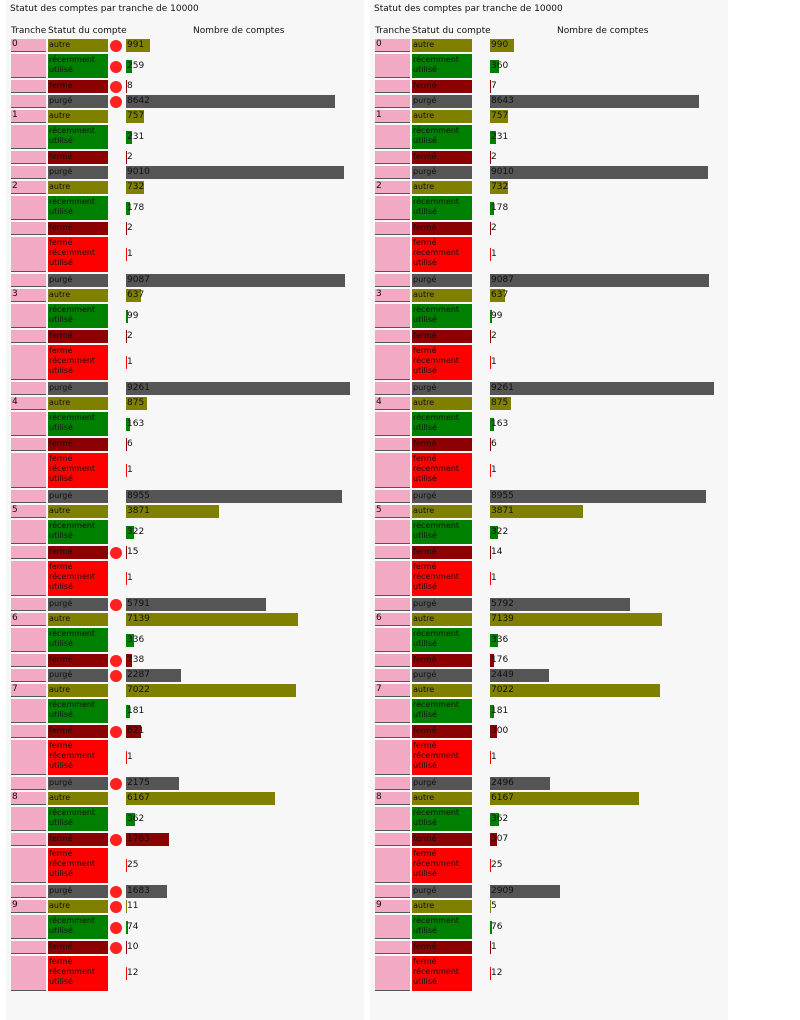 Image resolution: width=800 pixels, height=1020 pixels. What do you see at coordinates (138, 496) in the screenshot?
I see `count-label: 8955` at bounding box center [138, 496].